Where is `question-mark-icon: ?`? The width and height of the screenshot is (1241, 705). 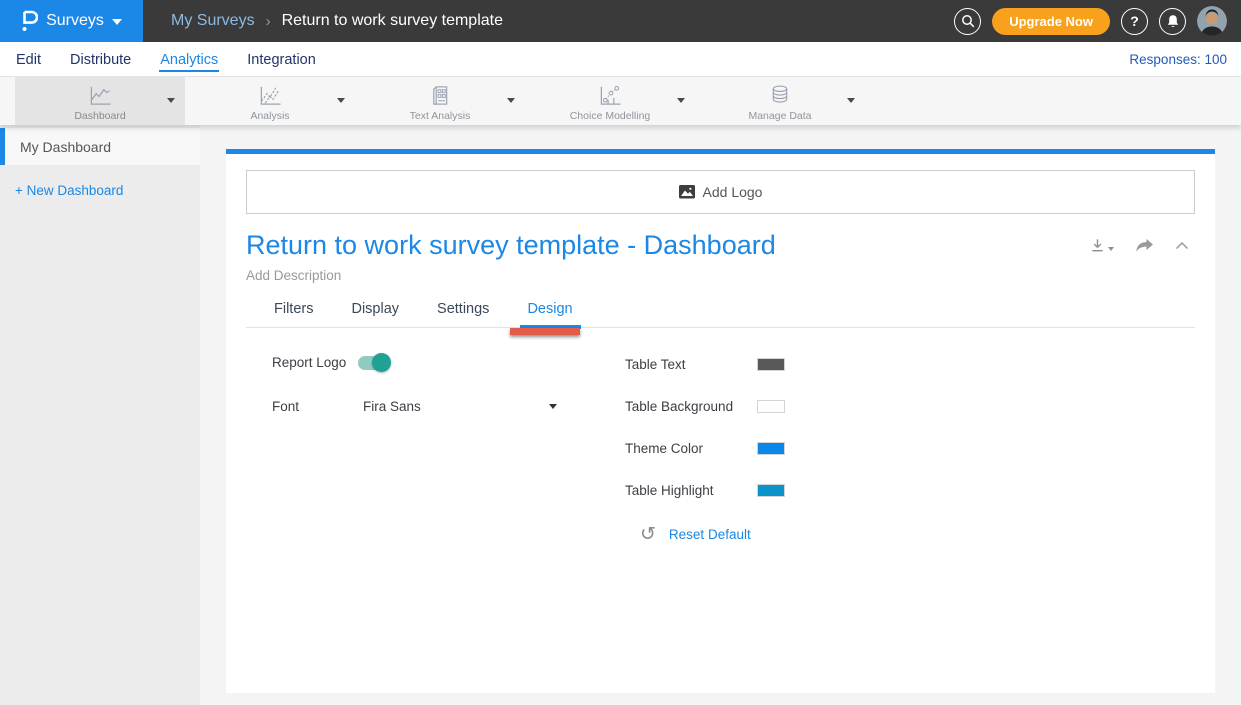 question-mark-icon: ? is located at coordinates (1134, 21).